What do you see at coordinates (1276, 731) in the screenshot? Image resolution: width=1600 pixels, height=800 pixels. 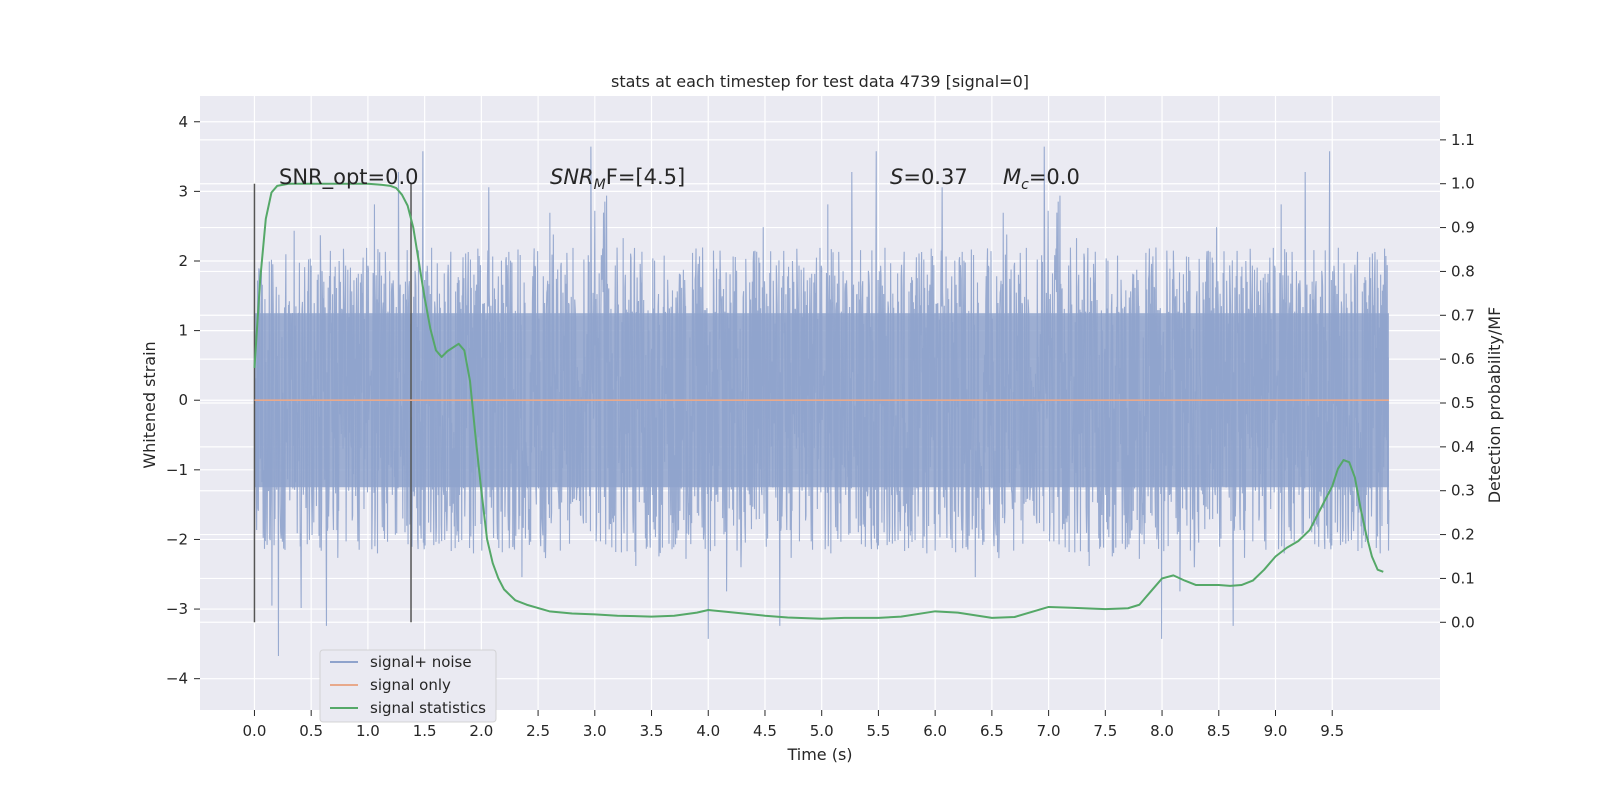 I see `x-tick-label: 9.0` at bounding box center [1276, 731].